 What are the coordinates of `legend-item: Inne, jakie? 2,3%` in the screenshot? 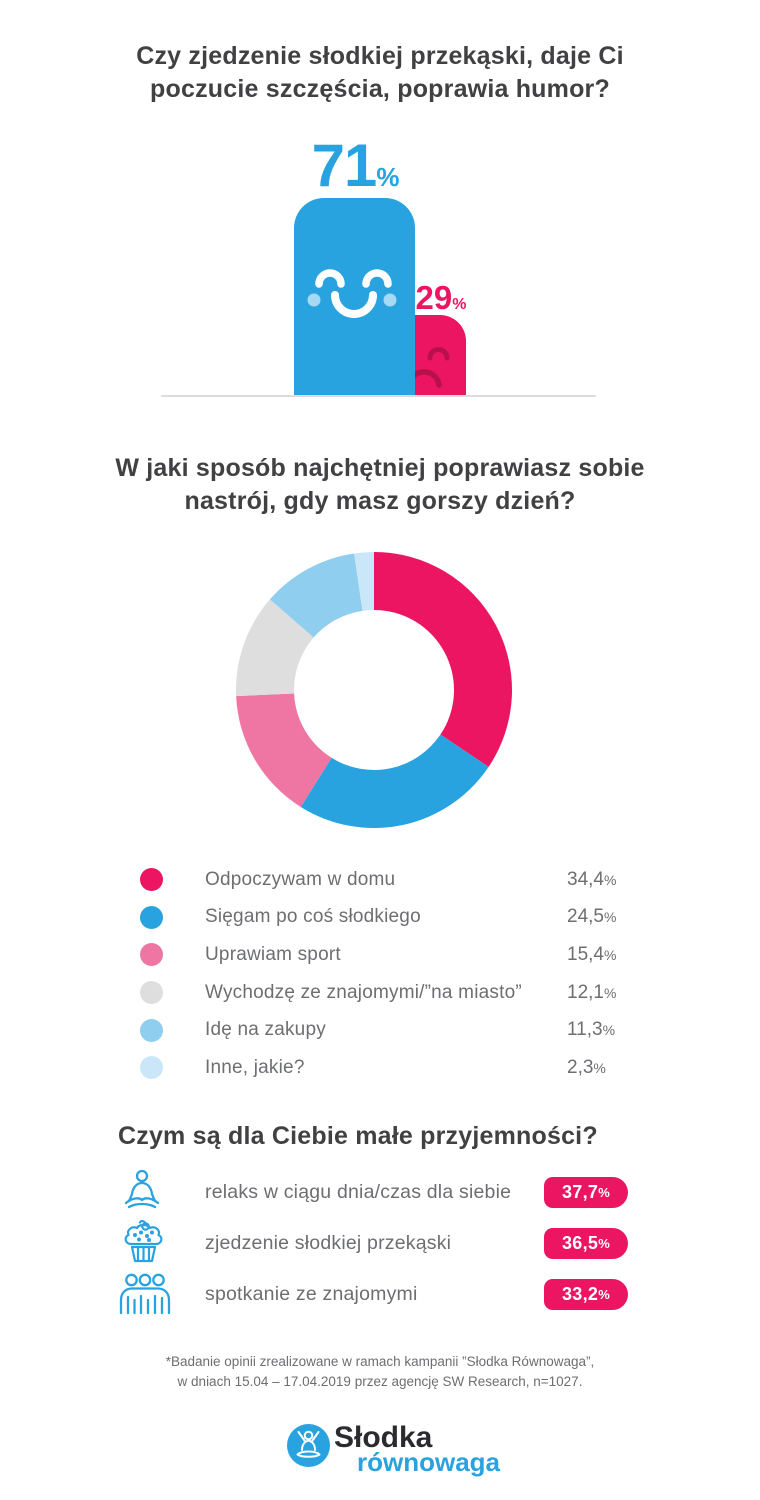 It's located at (385, 1068).